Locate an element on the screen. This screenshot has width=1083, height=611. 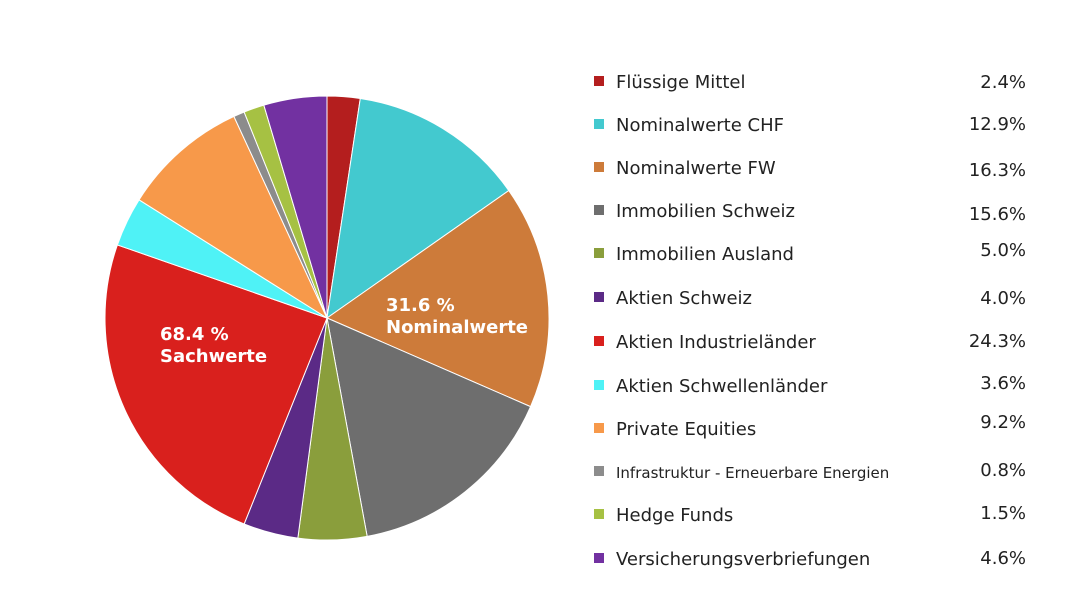
legend-item: Flüssige Mittel 2.4% is located at coordinates (814, 81).